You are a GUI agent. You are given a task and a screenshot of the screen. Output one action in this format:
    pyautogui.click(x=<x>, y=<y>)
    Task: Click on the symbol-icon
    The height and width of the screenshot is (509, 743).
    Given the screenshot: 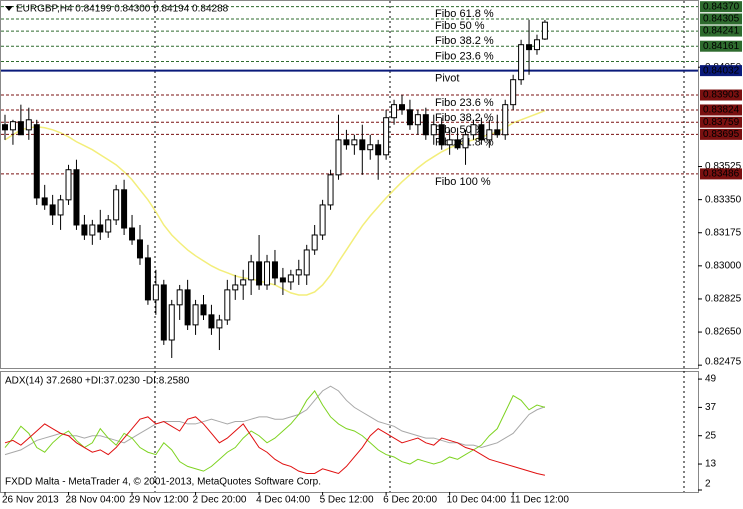 What is the action you would take?
    pyautogui.click(x=9, y=8)
    